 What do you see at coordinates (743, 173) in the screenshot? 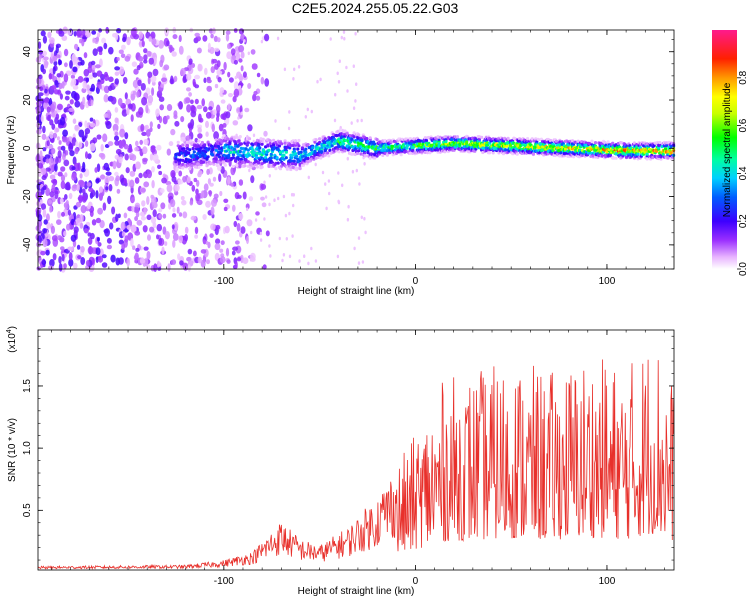
I see `colorbar-ticks: 0.0 0.2 0.4 0.6 0.8` at bounding box center [743, 173].